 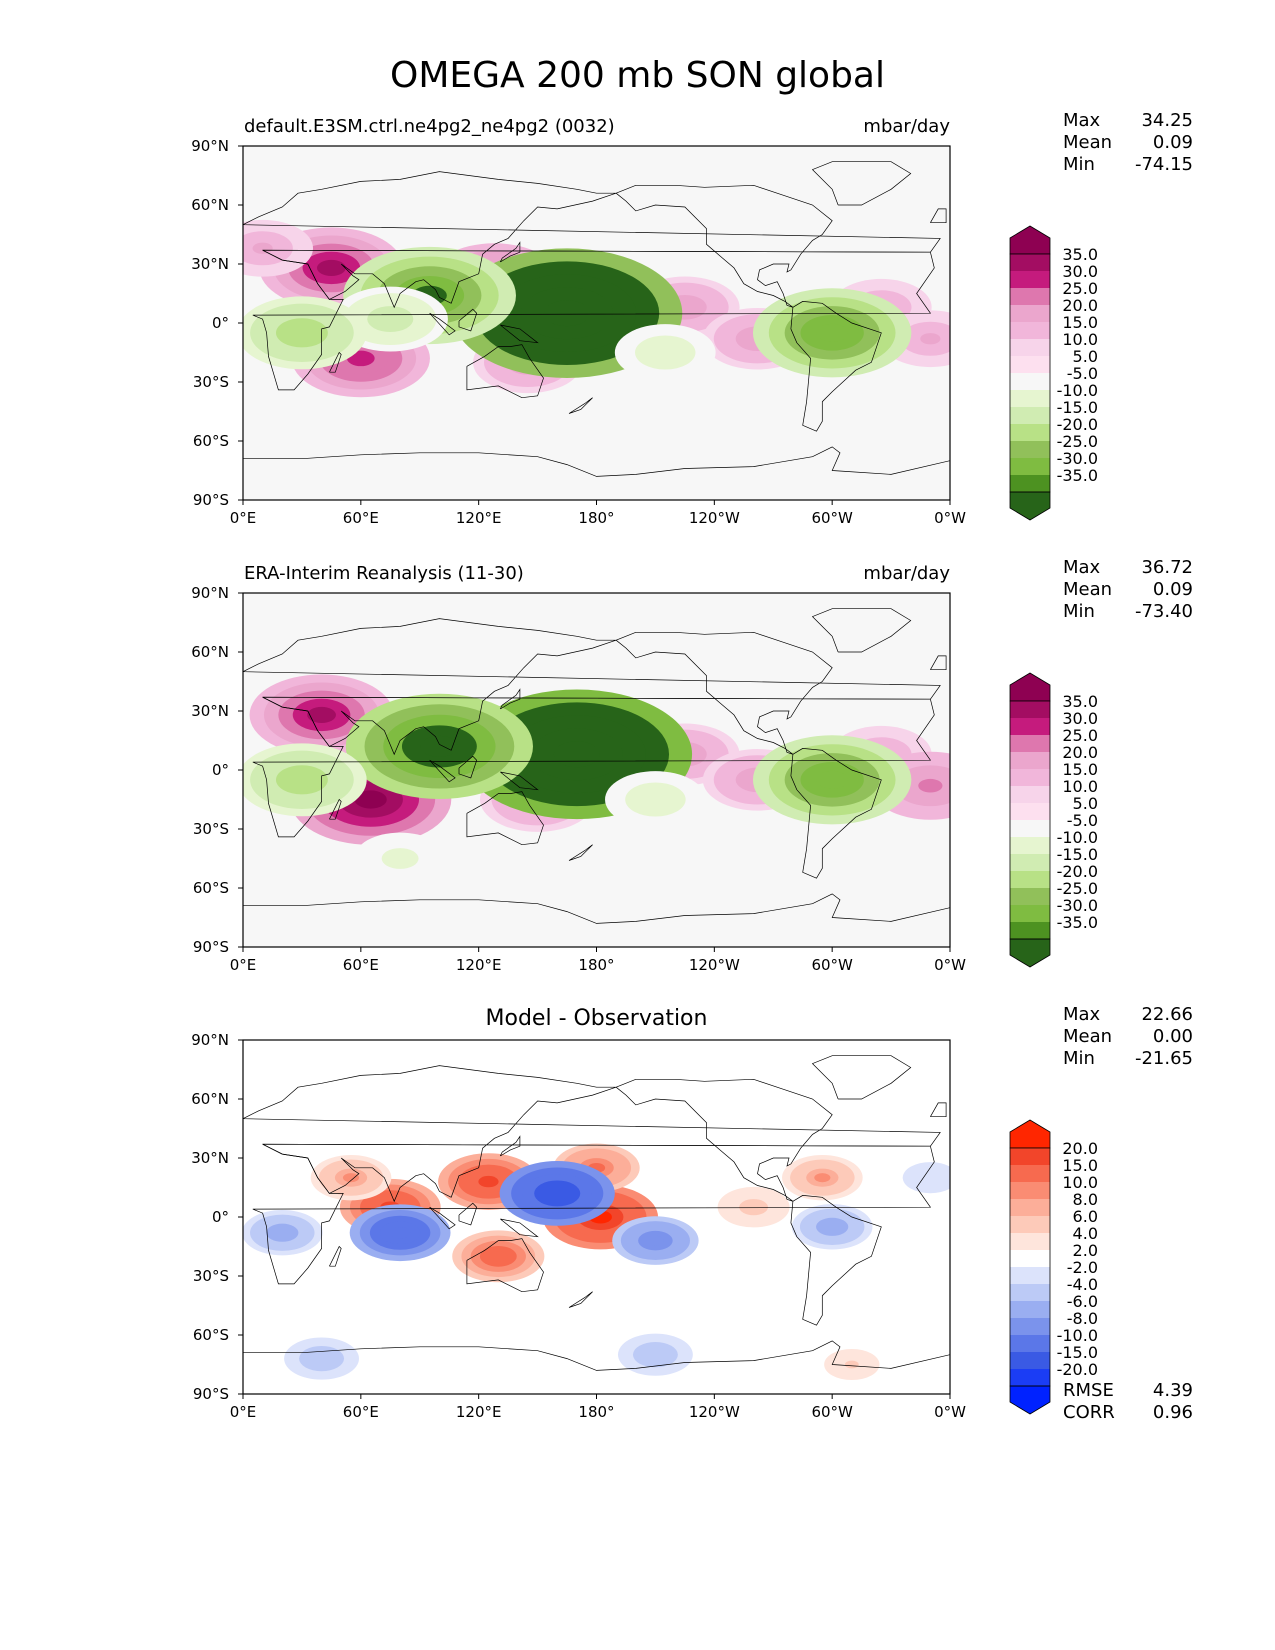 What do you see at coordinates (1167, 120) in the screenshot?
I see `stat-value: 34.25` at bounding box center [1167, 120].